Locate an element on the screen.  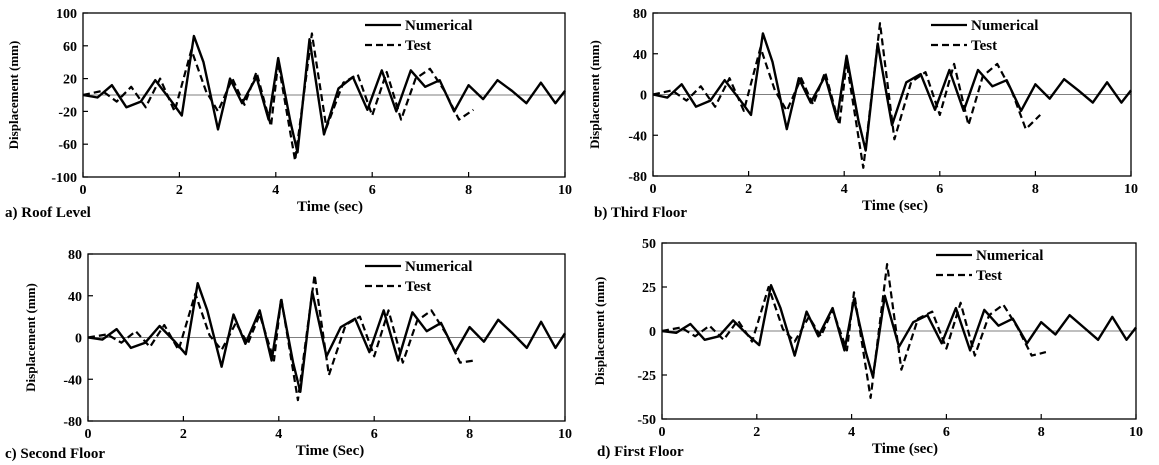
y-tick-label: 50 is located at coordinates (649, 244).